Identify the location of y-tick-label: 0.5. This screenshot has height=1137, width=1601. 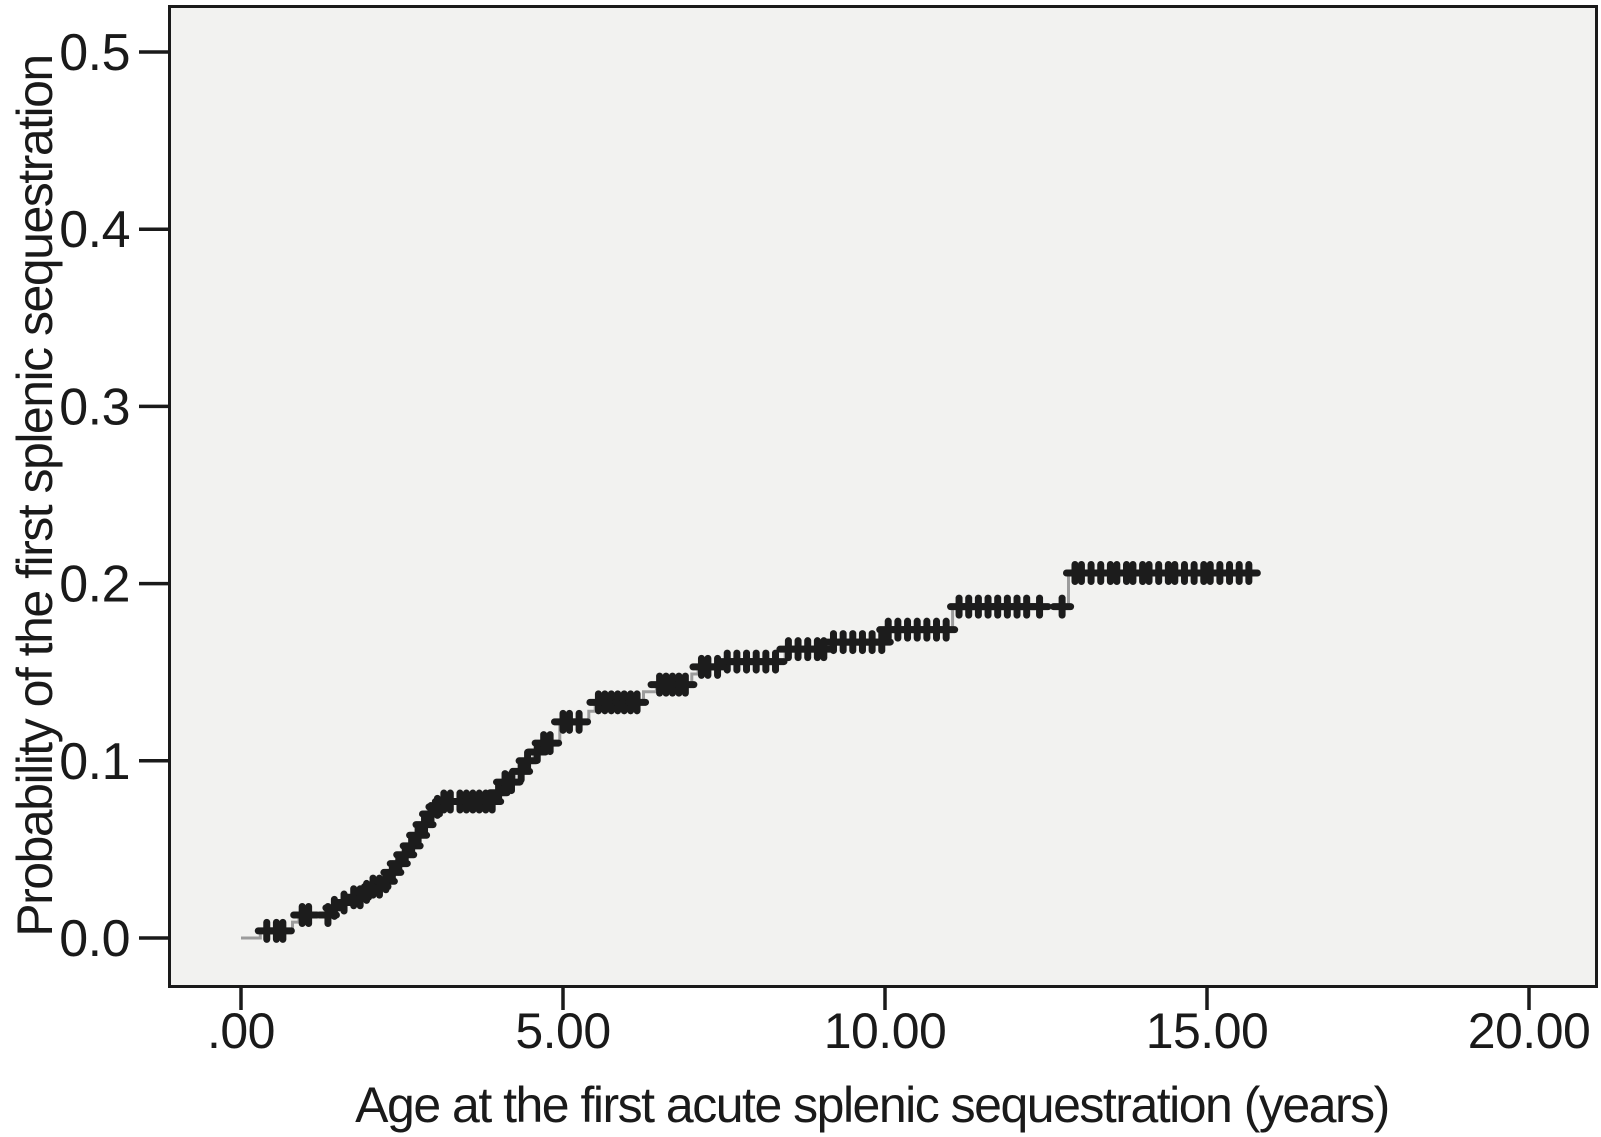
(94, 53).